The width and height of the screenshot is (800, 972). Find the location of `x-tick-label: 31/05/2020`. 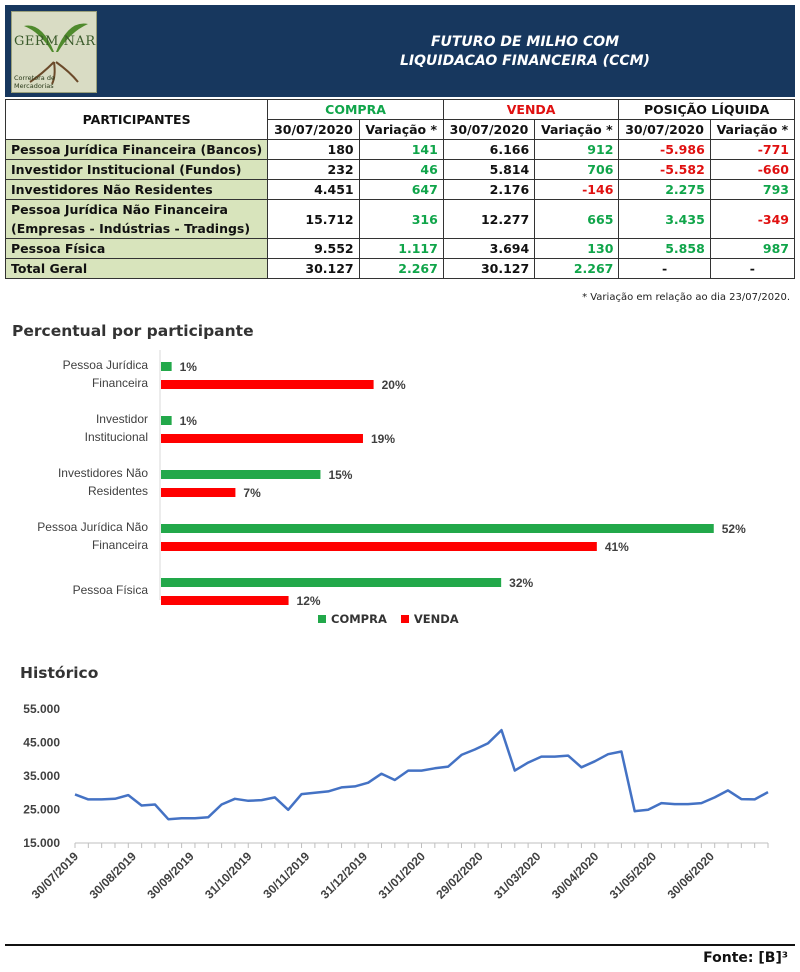

x-tick-label: 31/05/2020 is located at coordinates (633, 875).